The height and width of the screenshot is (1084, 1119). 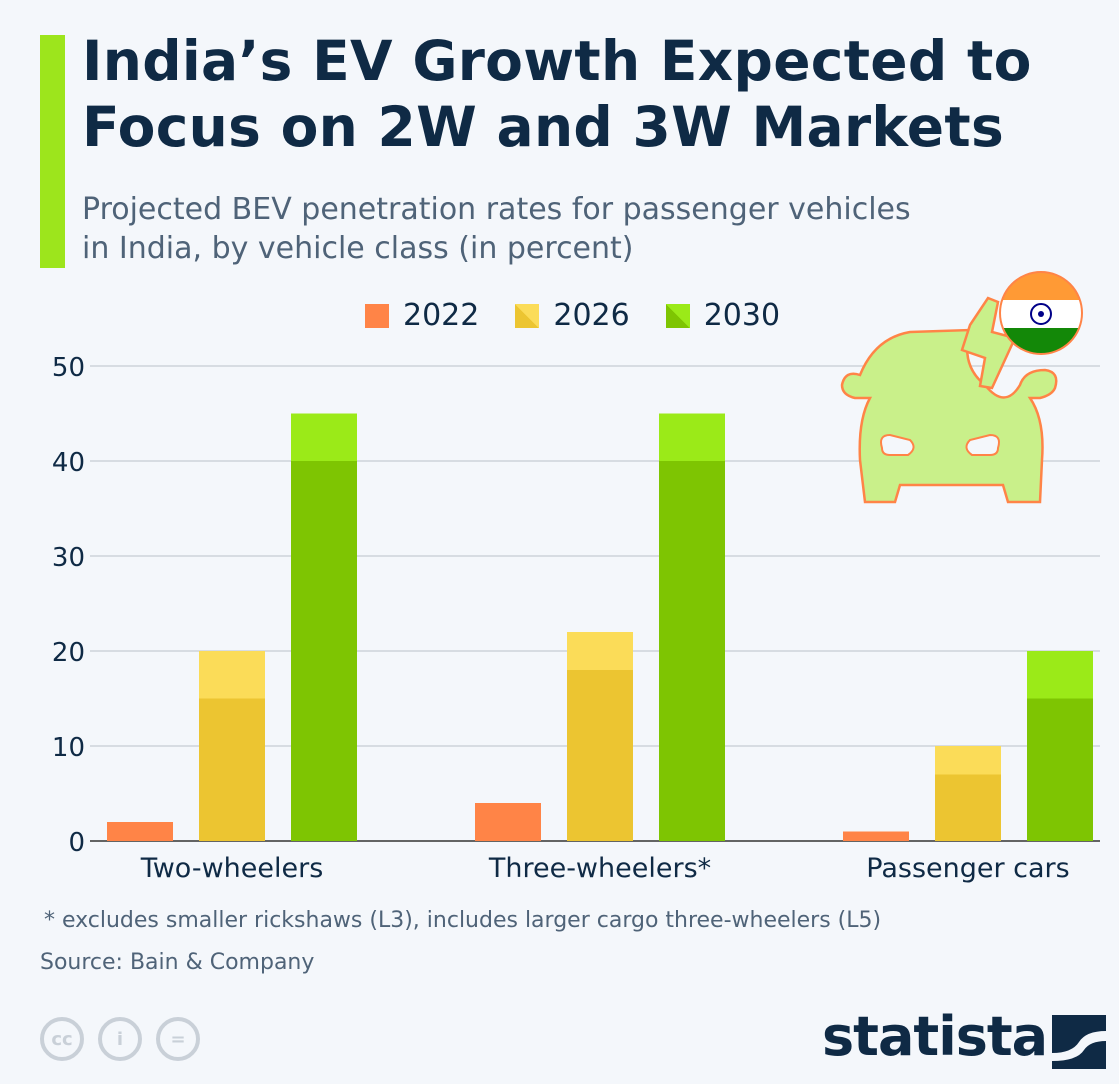 What do you see at coordinates (62, 1039) in the screenshot?
I see `cc-icon: cc` at bounding box center [62, 1039].